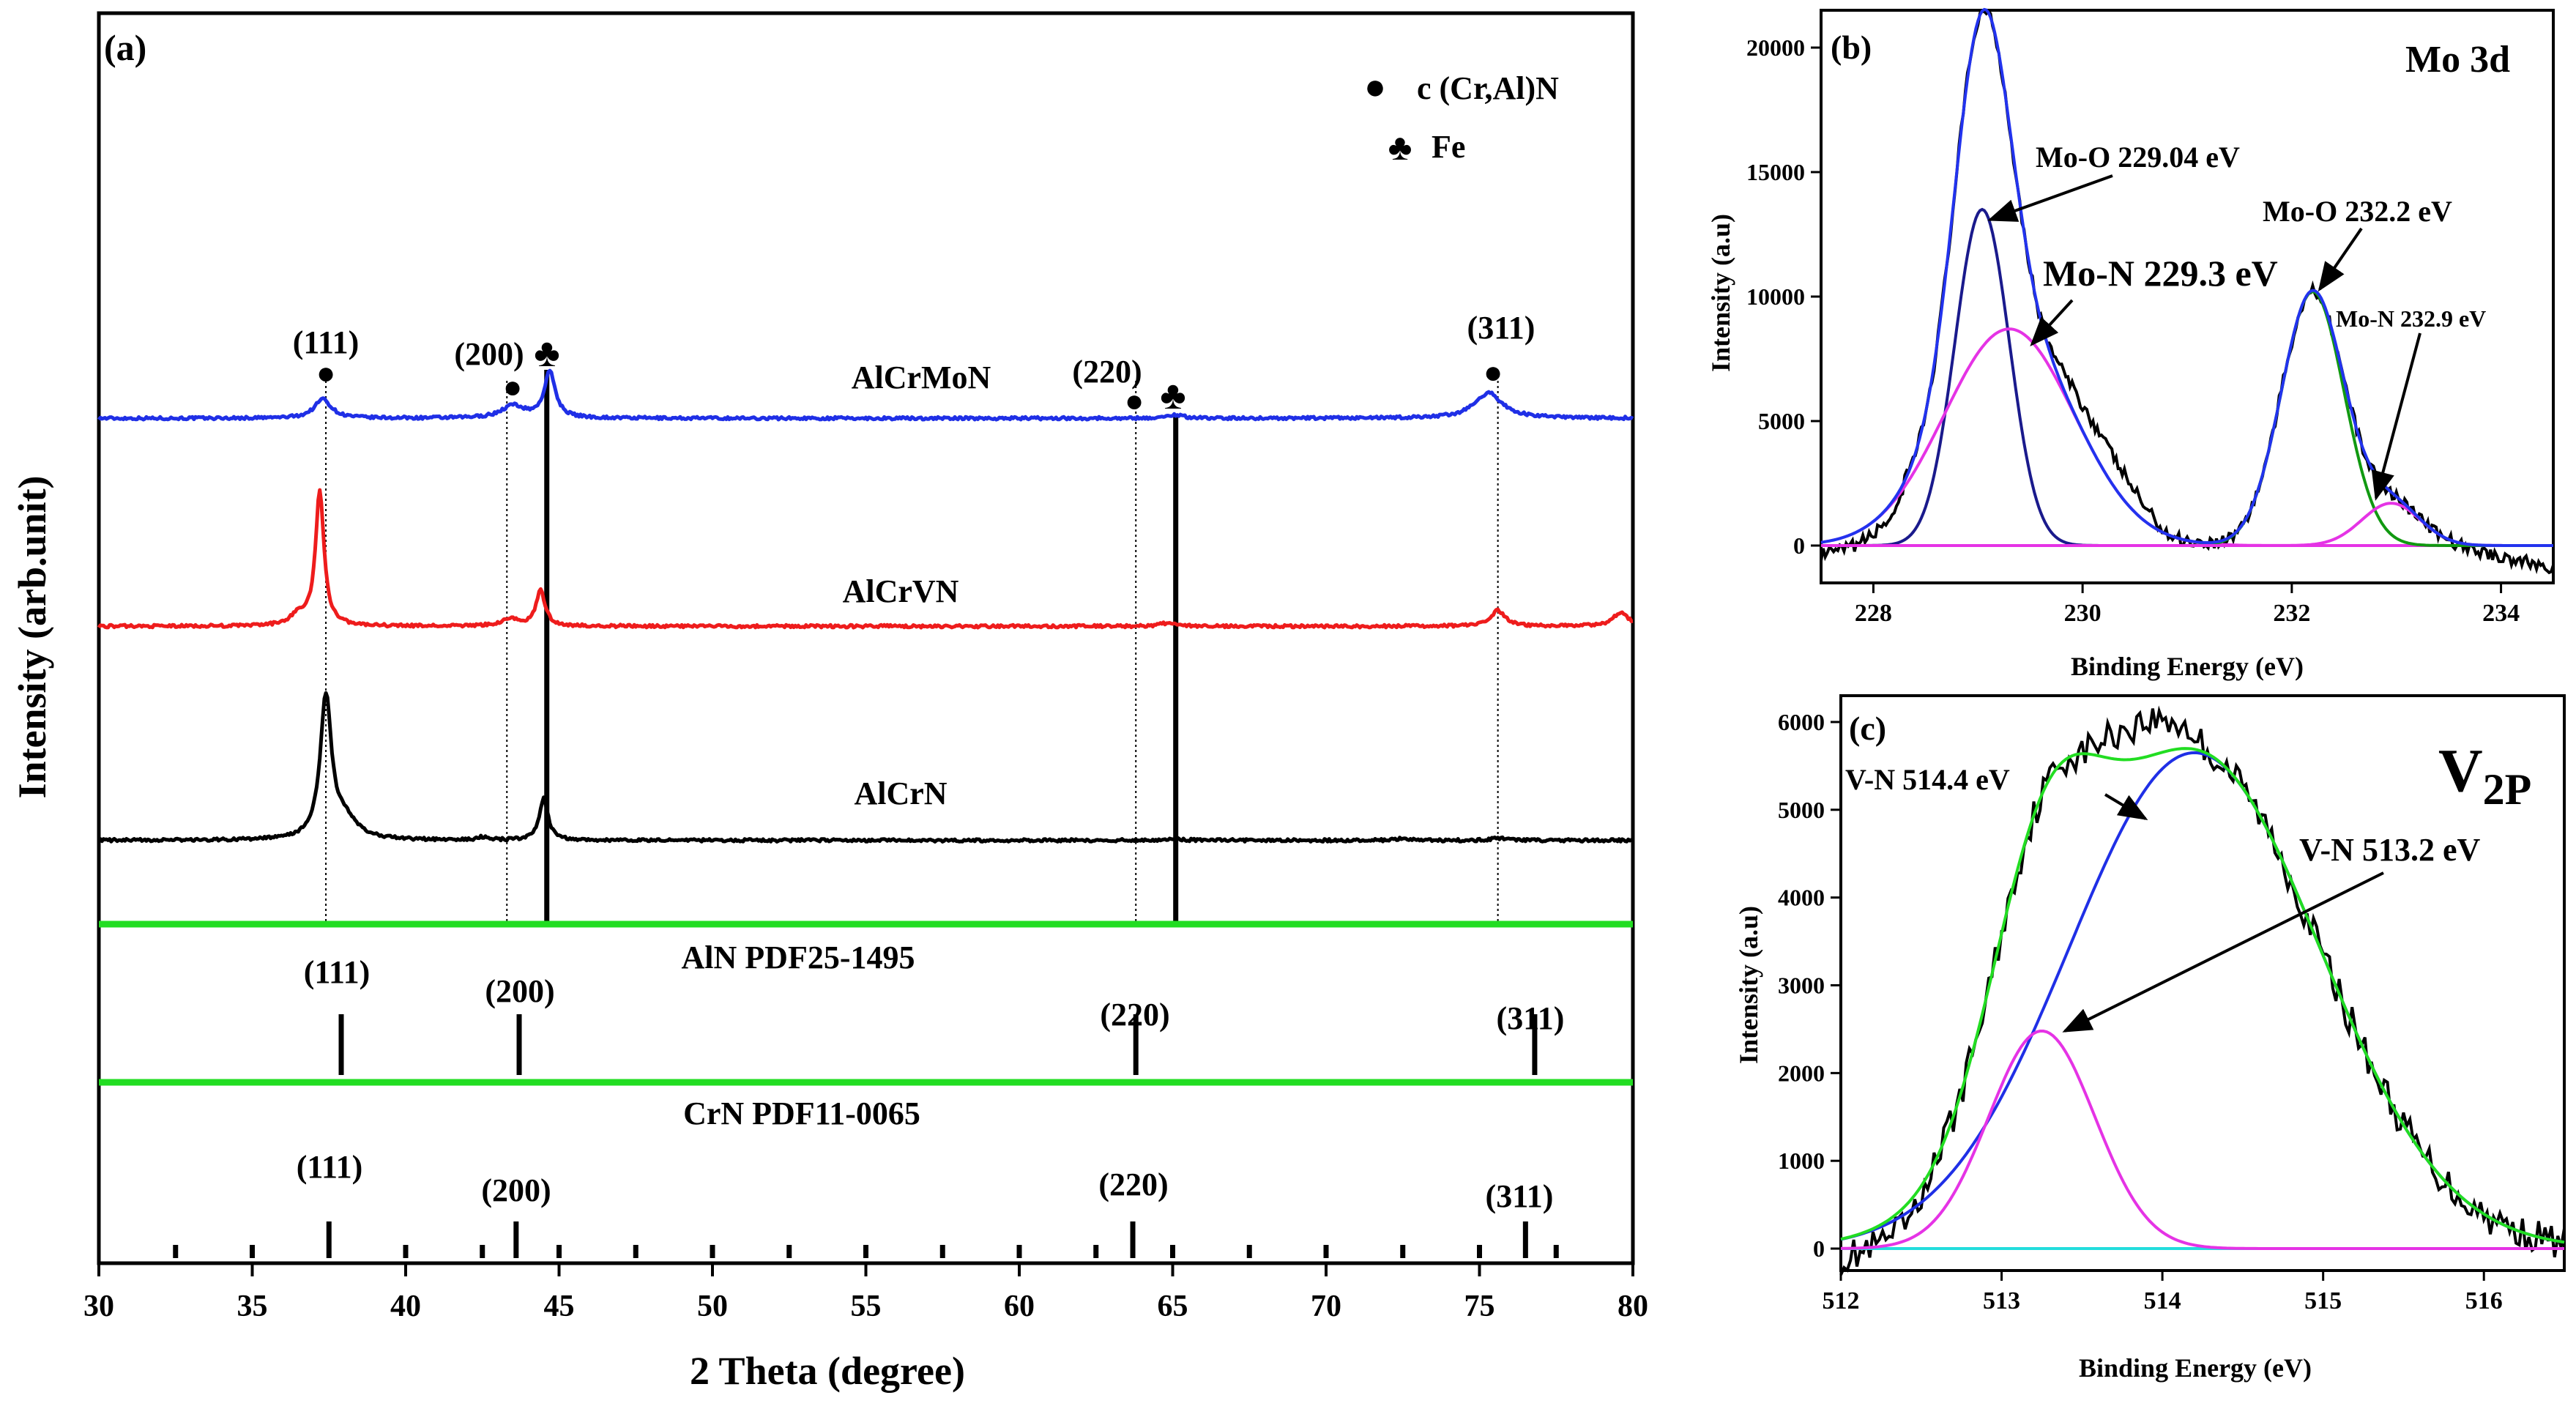  What do you see at coordinates (1927, 779) in the screenshot?
I see `annot-vn-514: V-N 514.4 eV` at bounding box center [1927, 779].